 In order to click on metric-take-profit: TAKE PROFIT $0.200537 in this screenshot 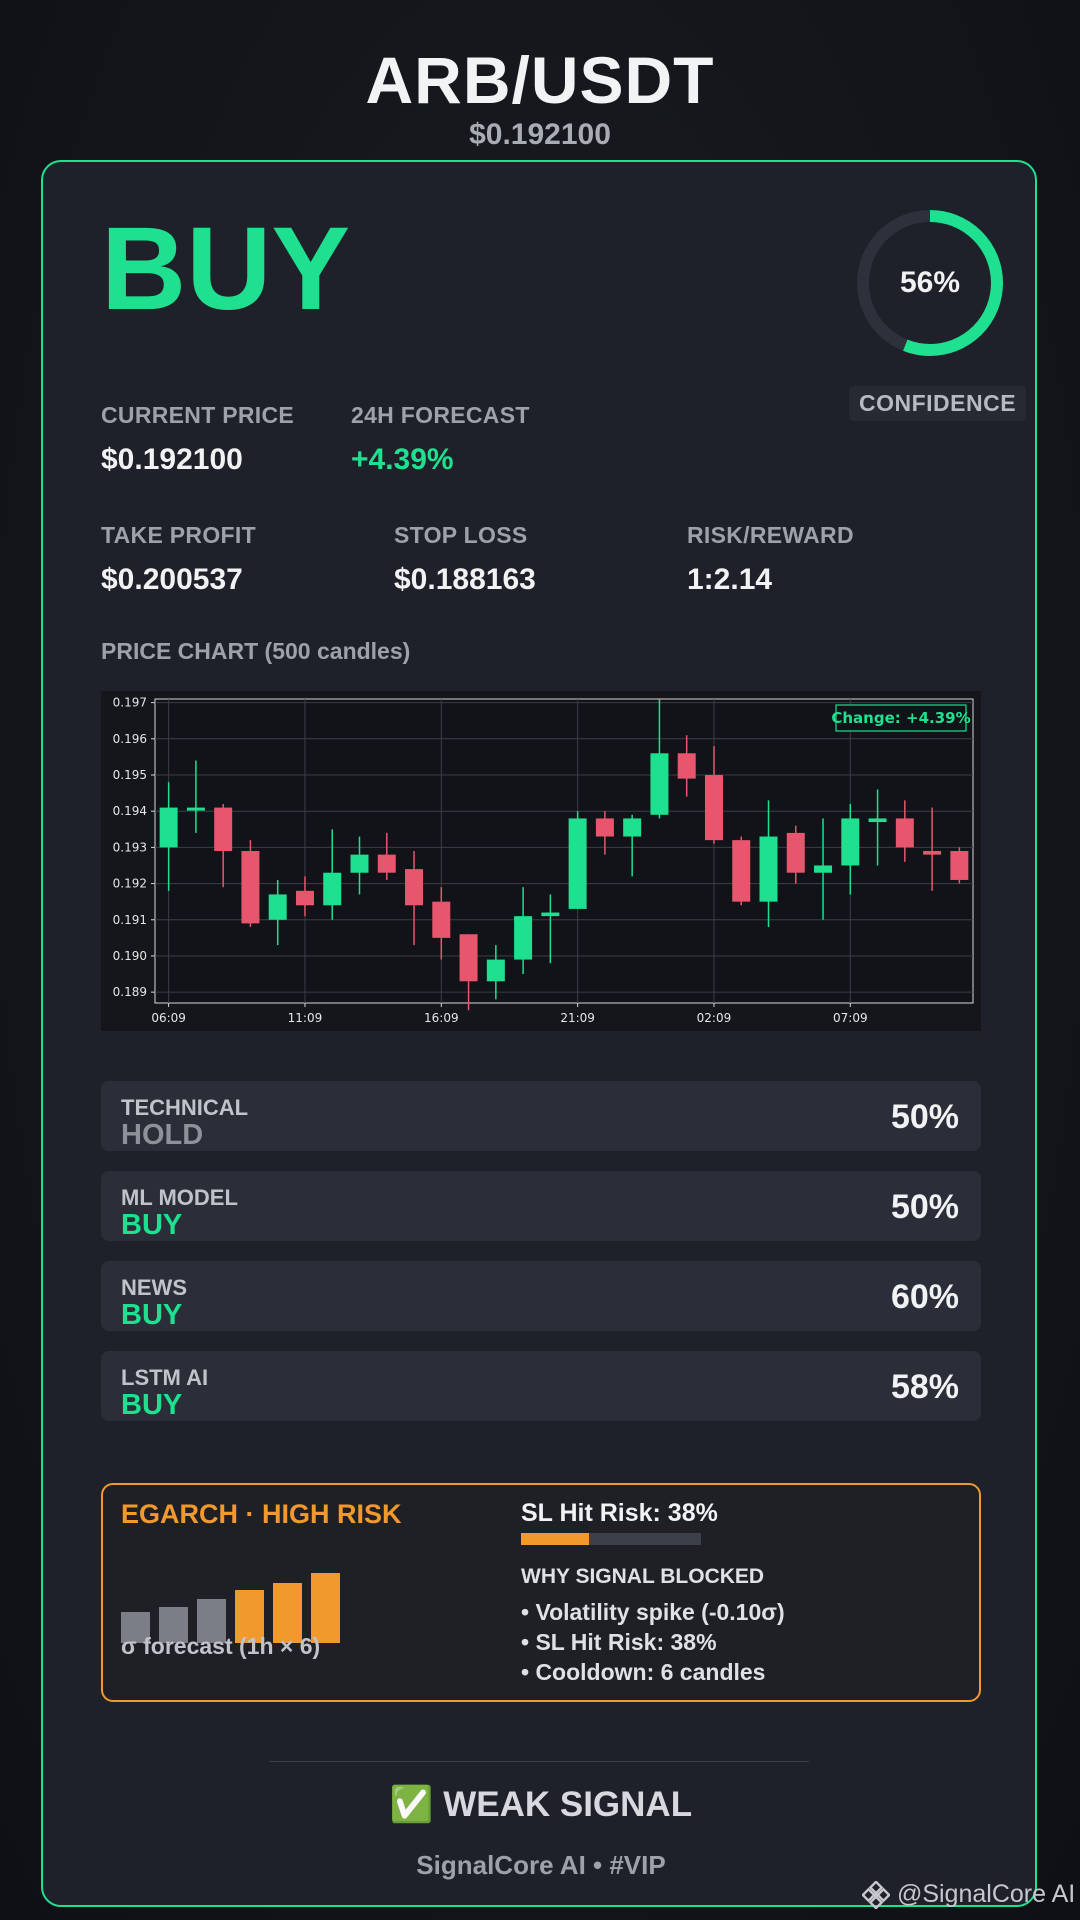, I will do `click(178, 559)`.